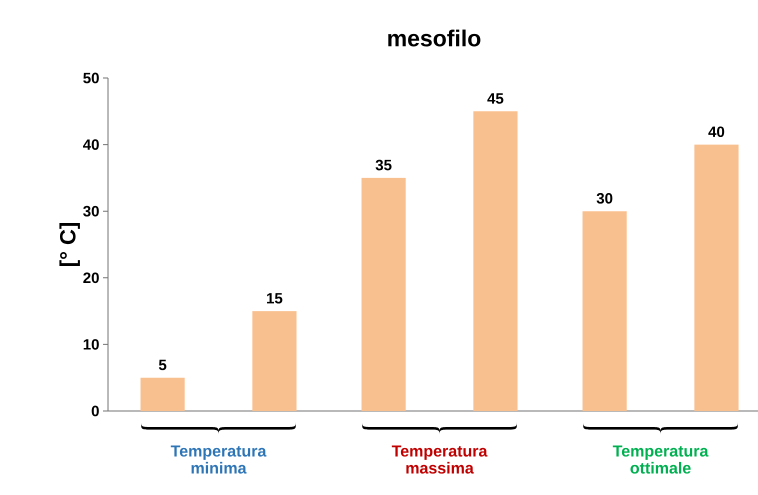 Image resolution: width=758 pixels, height=495 pixels. Describe the element at coordinates (440, 460) in the screenshot. I see `x-tick-label: Temperatura massima` at that location.